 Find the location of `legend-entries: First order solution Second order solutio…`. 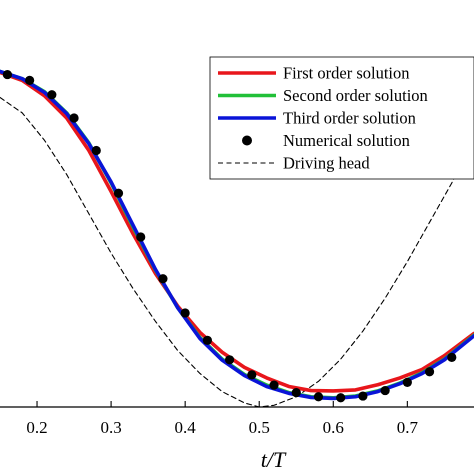

legend-entries: First order solution Second order solutio… is located at coordinates (323, 118).